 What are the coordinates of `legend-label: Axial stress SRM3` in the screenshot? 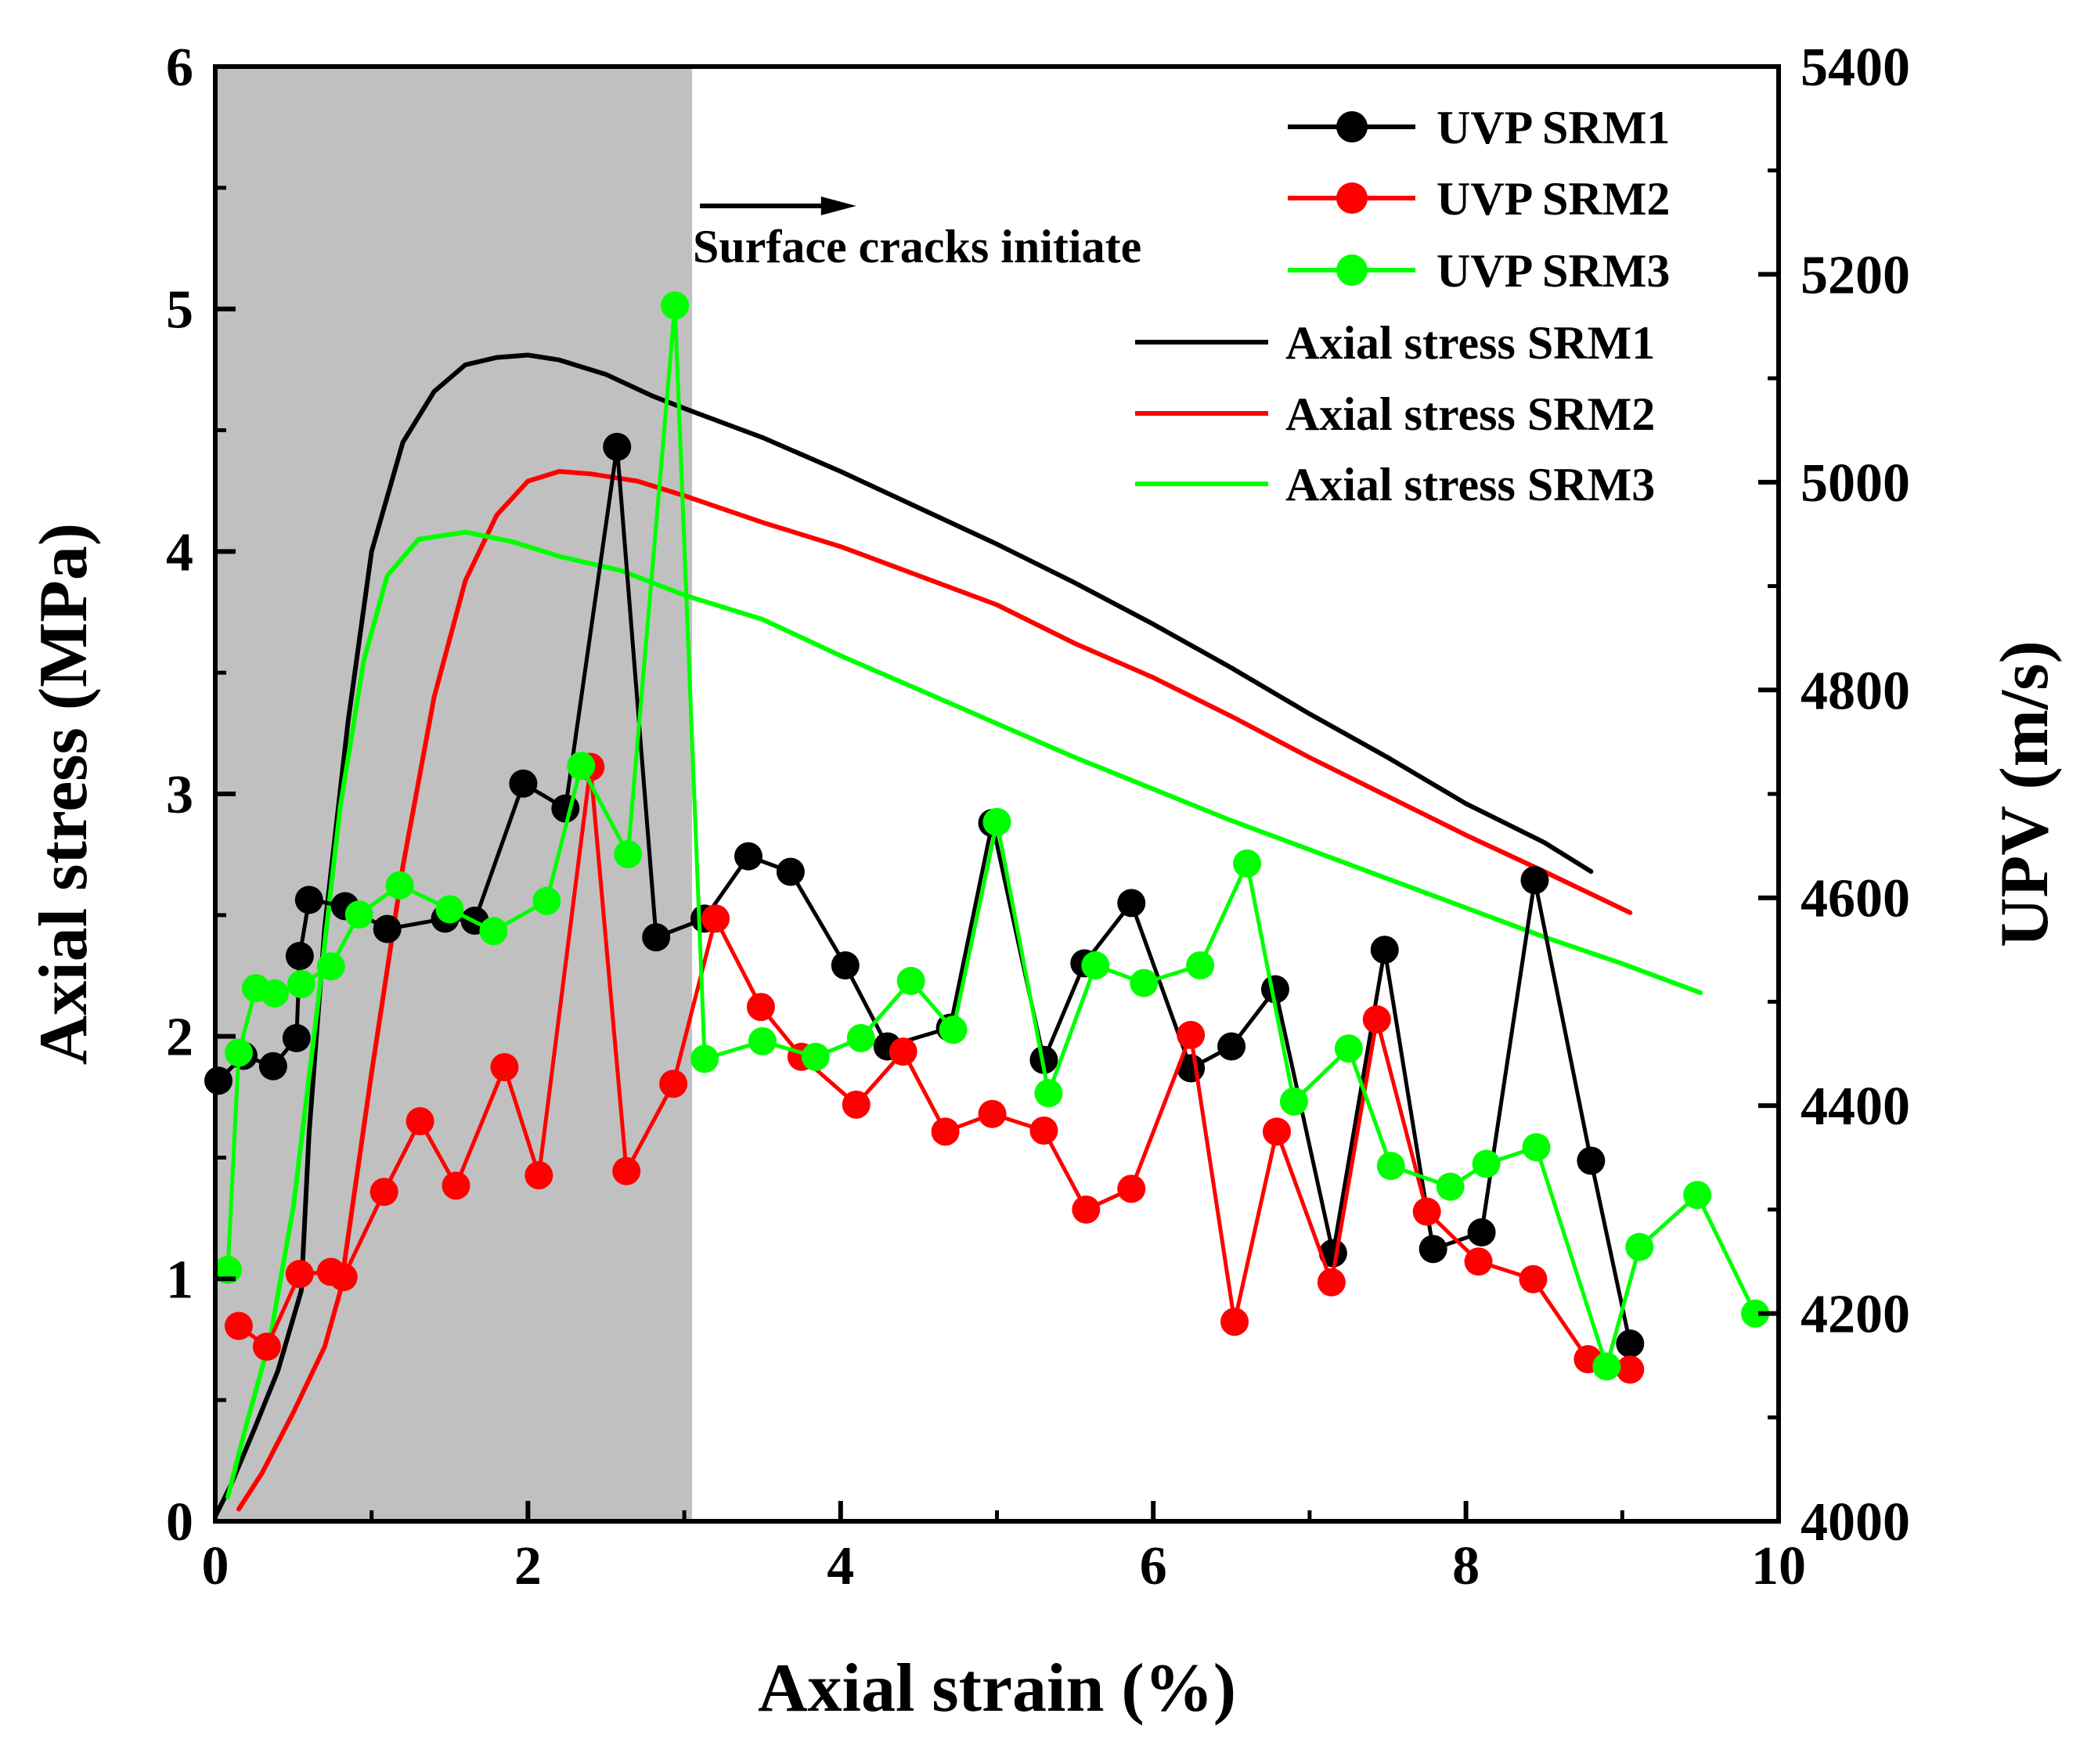 It's located at (1470, 484).